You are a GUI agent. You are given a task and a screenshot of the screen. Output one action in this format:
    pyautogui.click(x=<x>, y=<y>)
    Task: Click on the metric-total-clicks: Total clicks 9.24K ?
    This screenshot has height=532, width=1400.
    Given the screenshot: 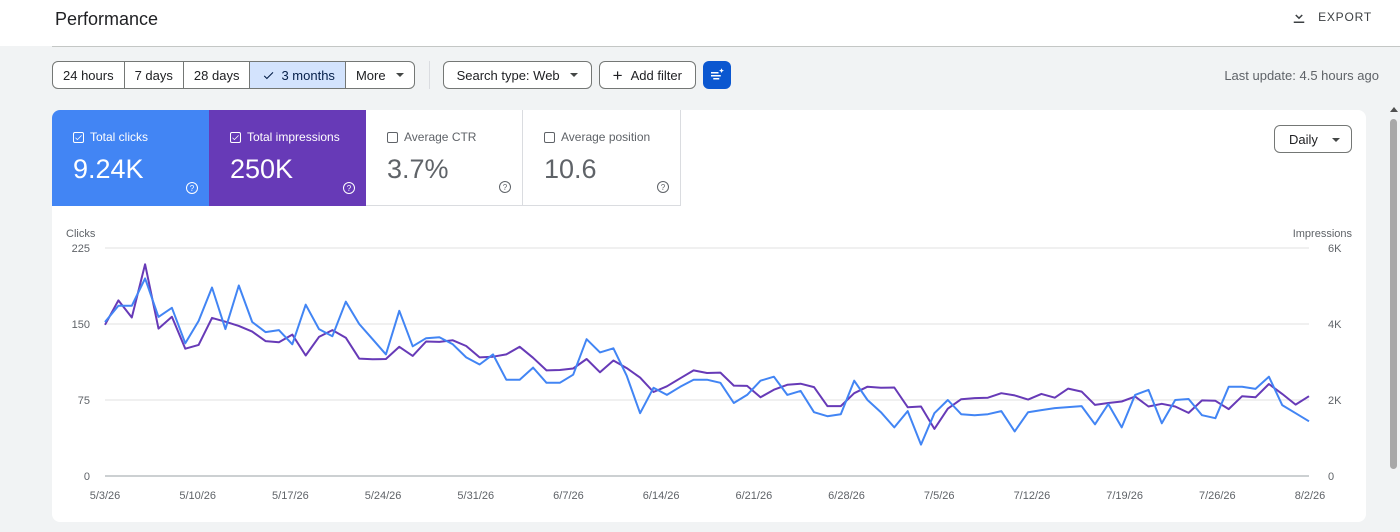 What is the action you would take?
    pyautogui.click(x=130, y=158)
    